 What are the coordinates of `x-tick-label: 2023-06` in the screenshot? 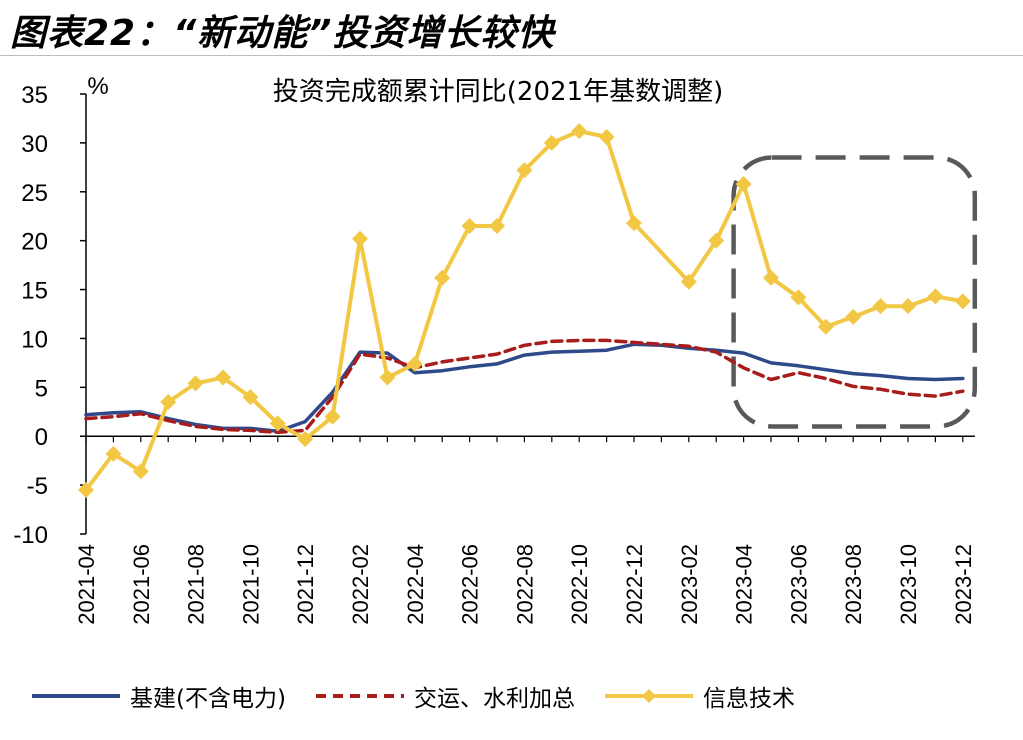 It's located at (798, 584).